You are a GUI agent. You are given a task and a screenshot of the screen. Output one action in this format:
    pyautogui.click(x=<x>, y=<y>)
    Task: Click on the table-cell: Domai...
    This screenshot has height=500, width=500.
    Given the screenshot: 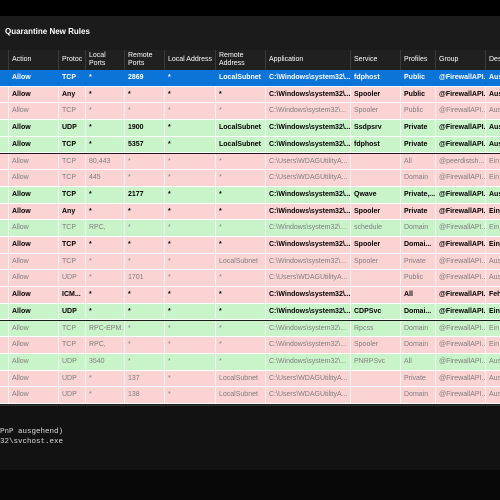 What is the action you would take?
    pyautogui.click(x=417, y=311)
    